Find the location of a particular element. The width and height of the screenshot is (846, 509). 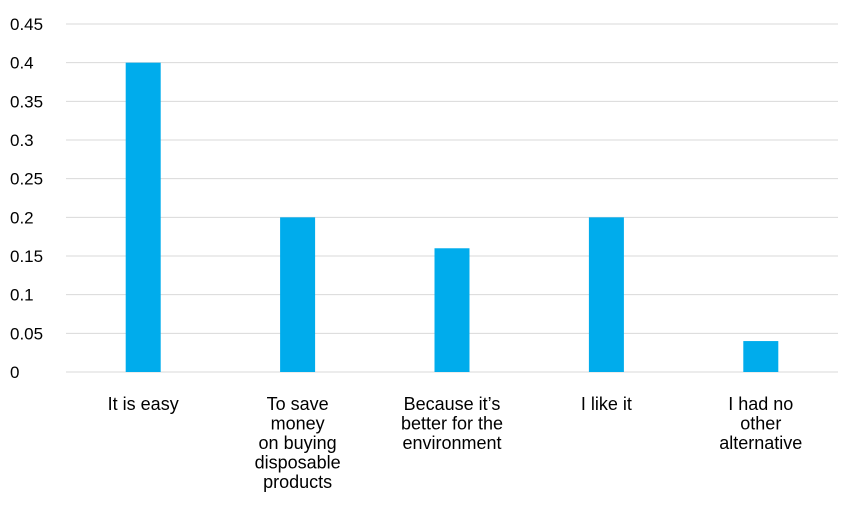

y-tick-label: 0.35 is located at coordinates (26, 101).